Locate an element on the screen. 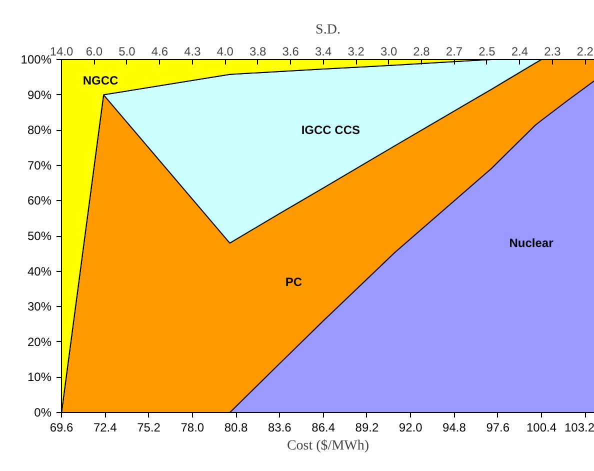 Image resolution: width=594 pixels, height=471 pixels. text: 4.3 is located at coordinates (193, 51).